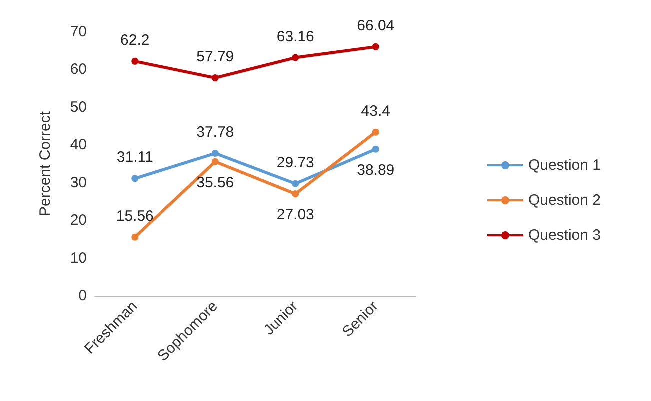 Image resolution: width=651 pixels, height=401 pixels. What do you see at coordinates (135, 157) in the screenshot?
I see `data-label: 31.11` at bounding box center [135, 157].